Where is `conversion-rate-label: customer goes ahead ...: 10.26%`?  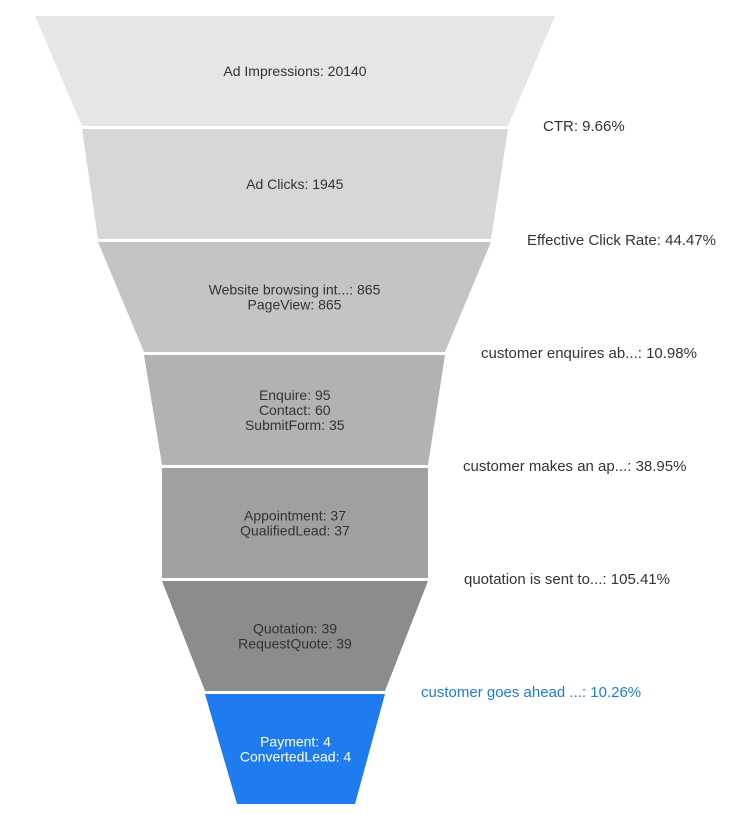 conversion-rate-label: customer goes ahead ...: 10.26% is located at coordinates (531, 692).